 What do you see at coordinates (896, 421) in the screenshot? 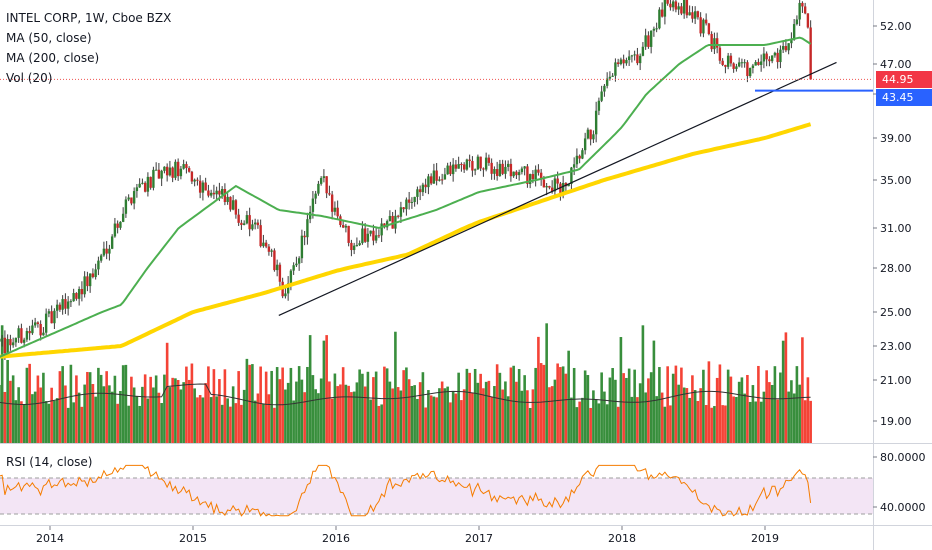
I see `price-tick-label: 19.00` at bounding box center [896, 421].